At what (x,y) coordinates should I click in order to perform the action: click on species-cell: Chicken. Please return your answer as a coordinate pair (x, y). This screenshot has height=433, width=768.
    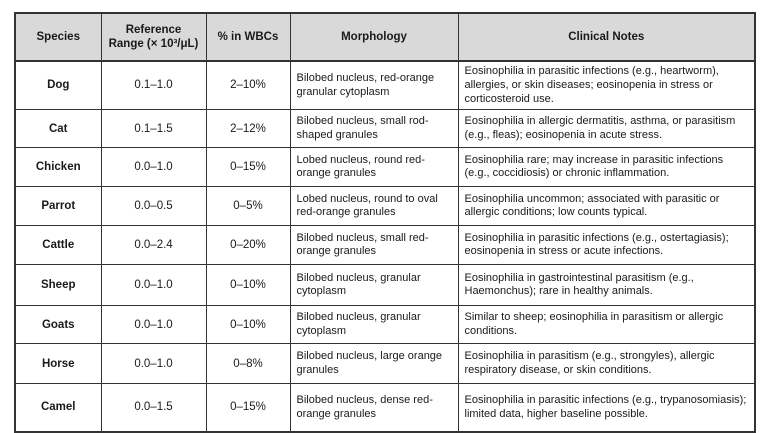
    Looking at the image, I should click on (58, 167).